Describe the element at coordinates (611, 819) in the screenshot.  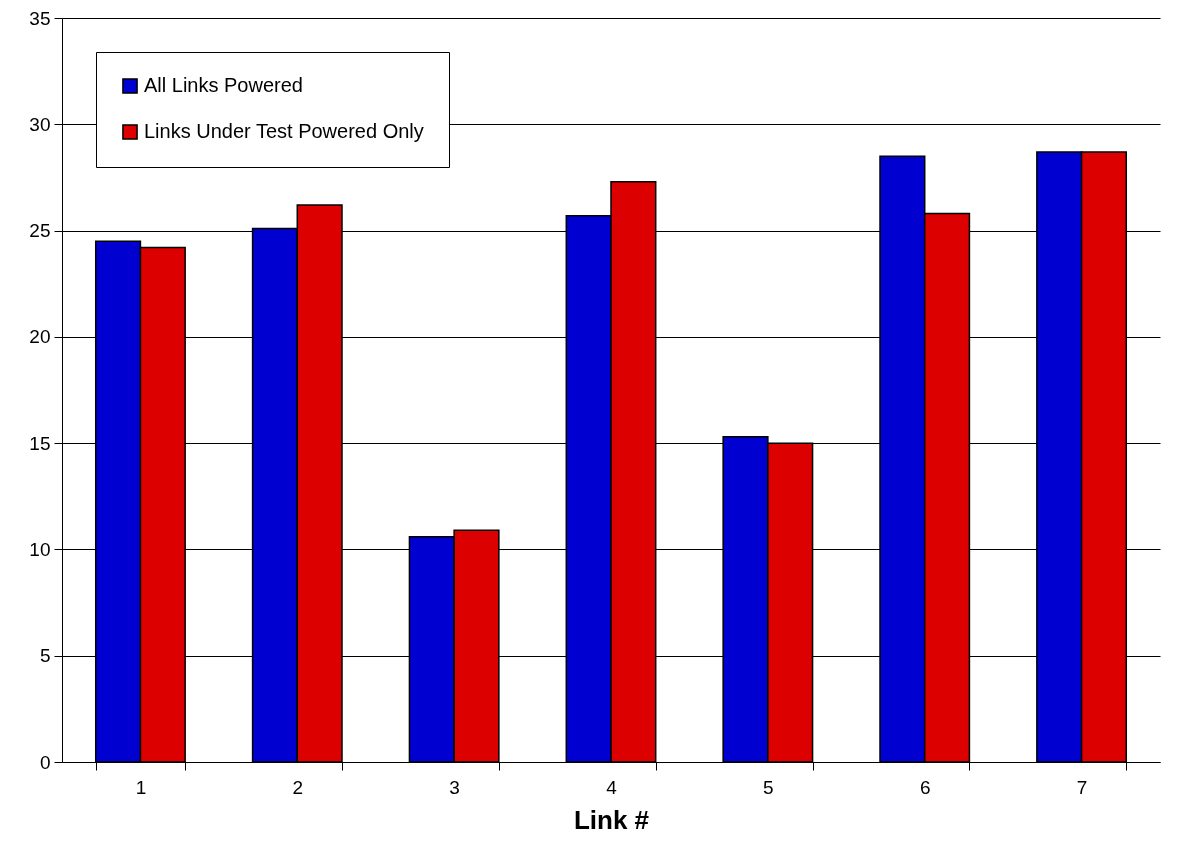
I see `x-axis-title: Link #` at that location.